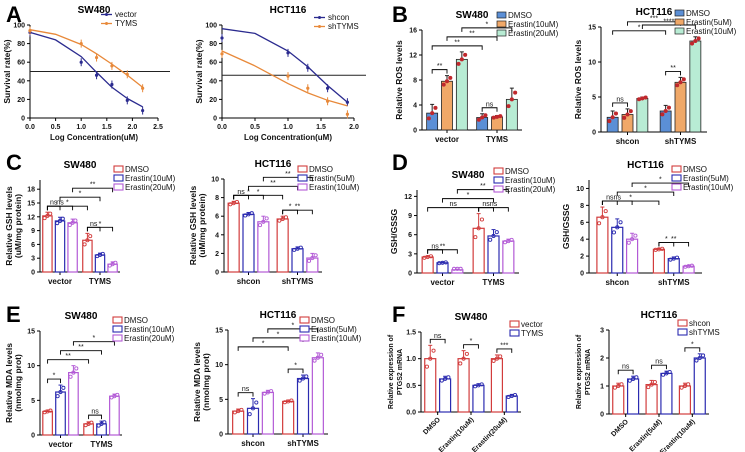 This screenshot has width=745, height=452. I want to click on significance-label: ****, so click(668, 22).